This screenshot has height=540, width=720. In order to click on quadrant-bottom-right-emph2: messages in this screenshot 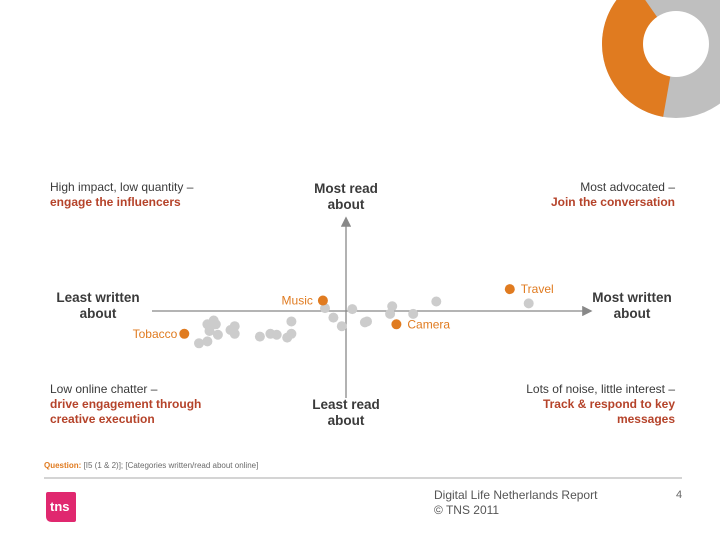, I will do `click(645, 419)`.